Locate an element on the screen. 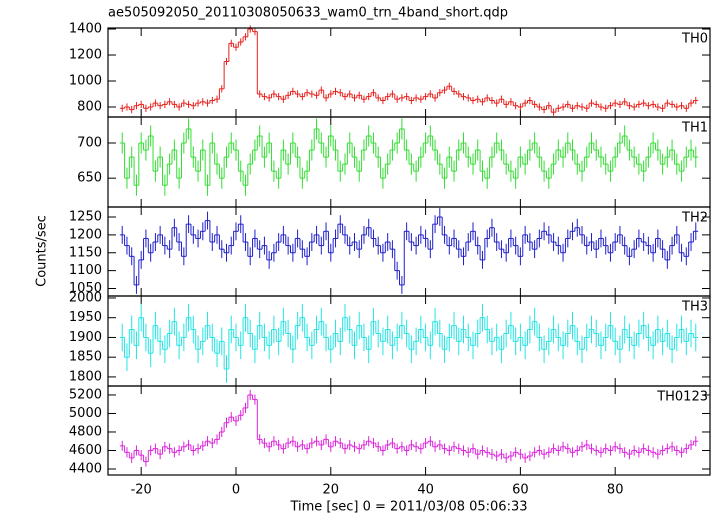  y-tick-label: 5200 is located at coordinates (85, 394).